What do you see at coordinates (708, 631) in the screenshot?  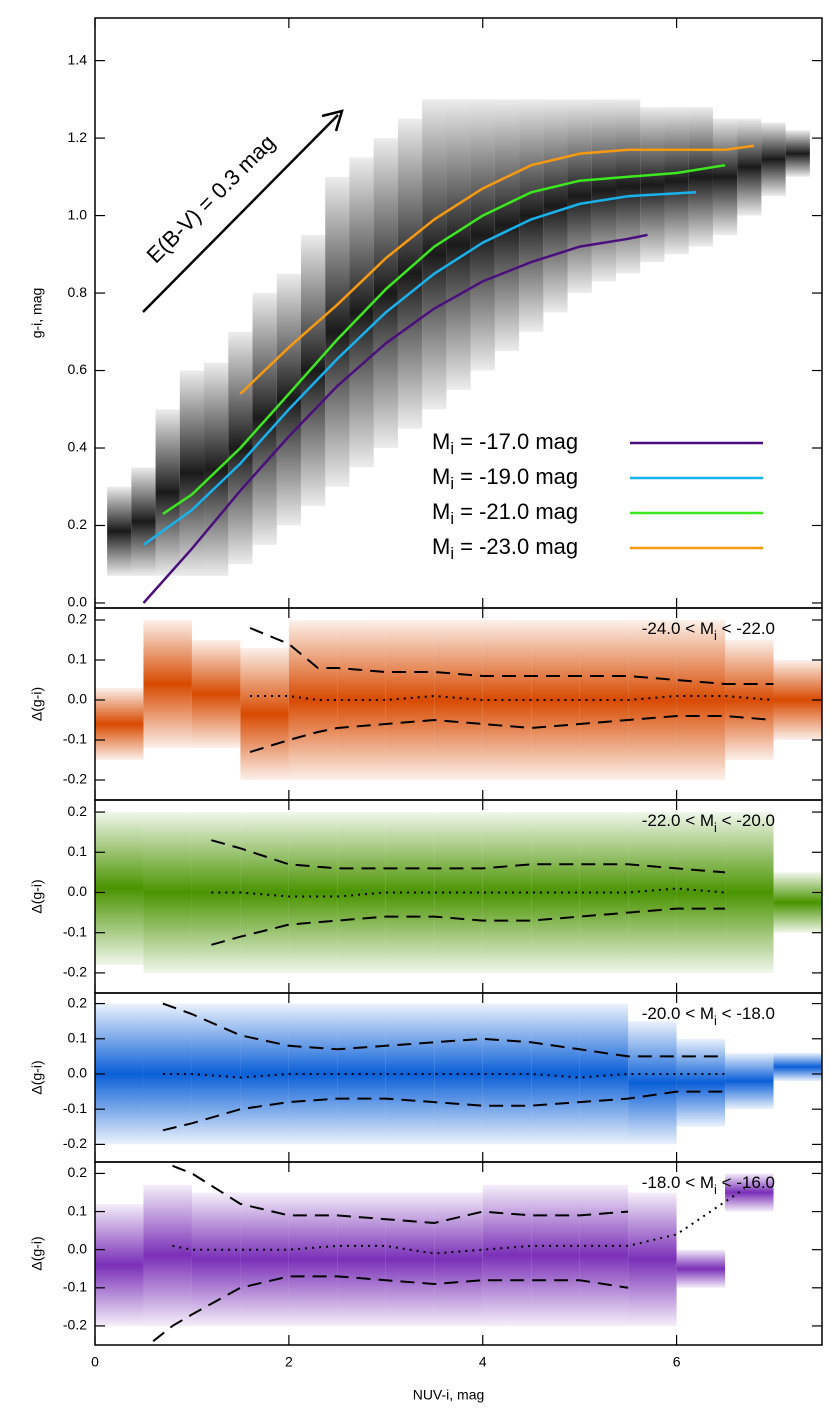 I see `panel-label: -24.0 < Mi < -22.0` at bounding box center [708, 631].